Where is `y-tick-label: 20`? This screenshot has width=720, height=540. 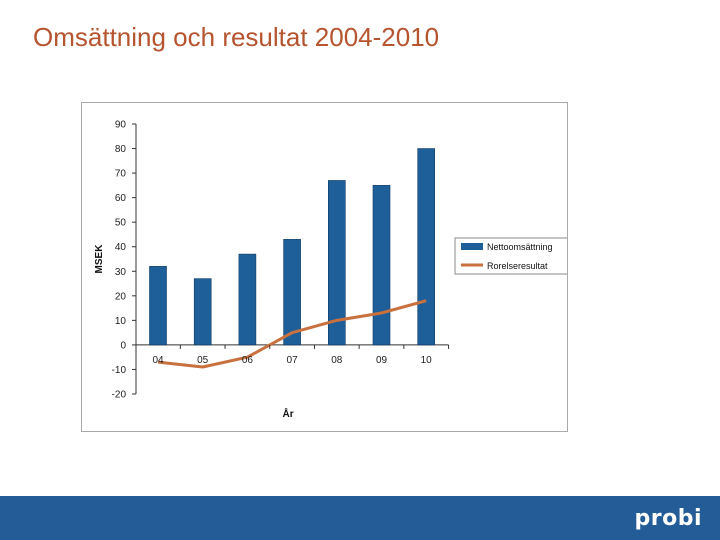
y-tick-label: 20 is located at coordinates (121, 296).